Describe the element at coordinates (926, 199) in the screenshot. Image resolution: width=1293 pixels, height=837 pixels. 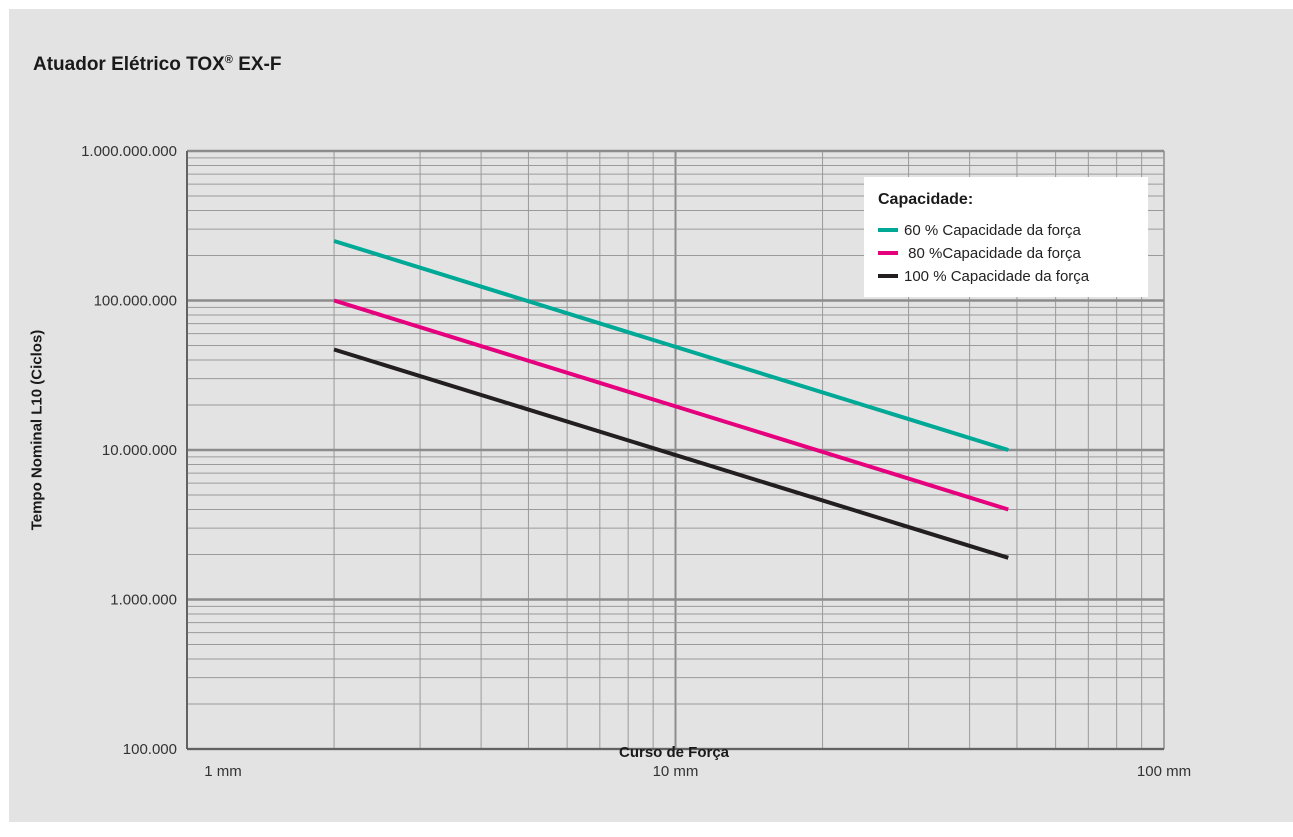
I see `legend-title: Capacidade:` at that location.